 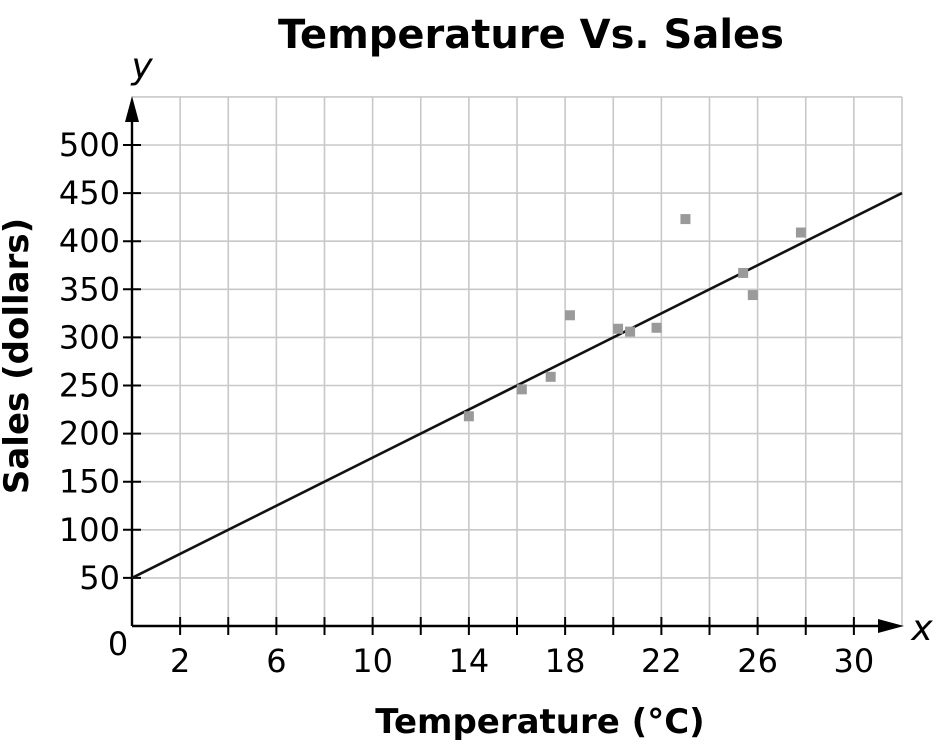 What do you see at coordinates (539, 722) in the screenshot?
I see `x-axis-label: Temperature (°C)` at bounding box center [539, 722].